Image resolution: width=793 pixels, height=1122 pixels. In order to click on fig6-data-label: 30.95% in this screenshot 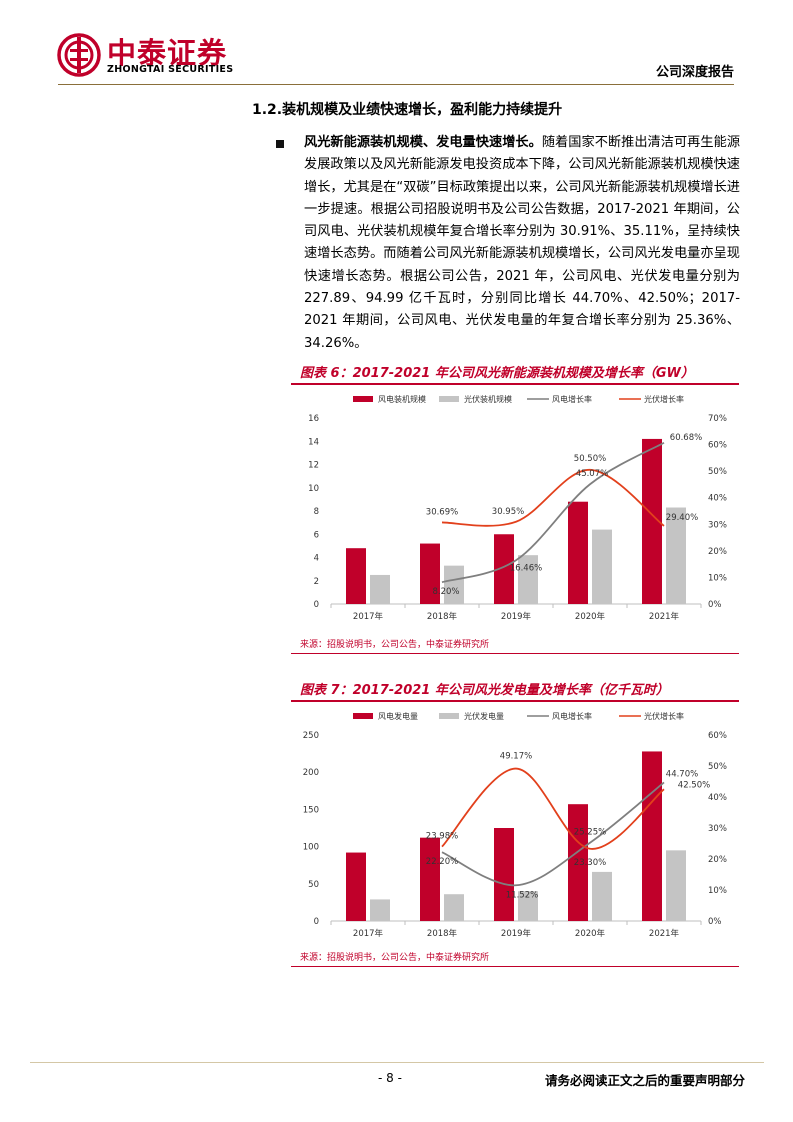, I will do `click(508, 512)`.